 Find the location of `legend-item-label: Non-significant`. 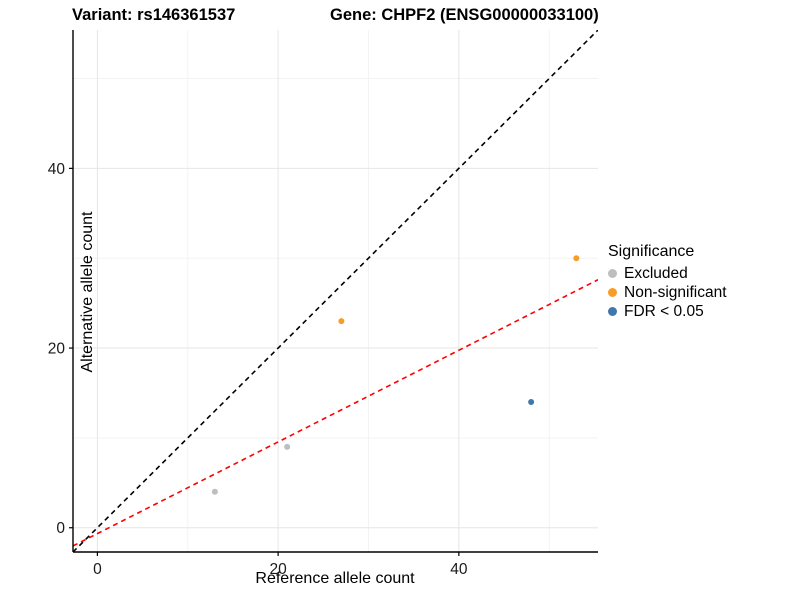

legend-item-label: Non-significant is located at coordinates (675, 292).